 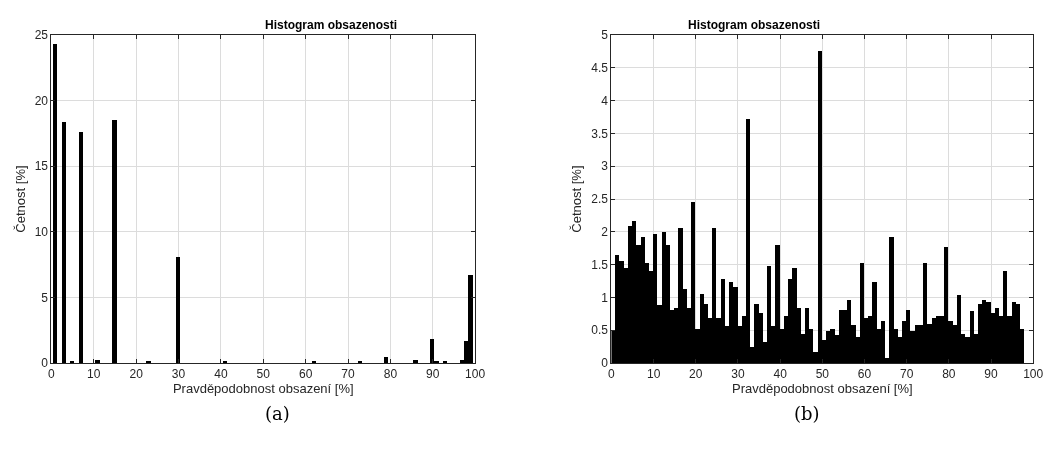 What do you see at coordinates (41, 232) in the screenshot?
I see `y-tick-label: 10` at bounding box center [41, 232].